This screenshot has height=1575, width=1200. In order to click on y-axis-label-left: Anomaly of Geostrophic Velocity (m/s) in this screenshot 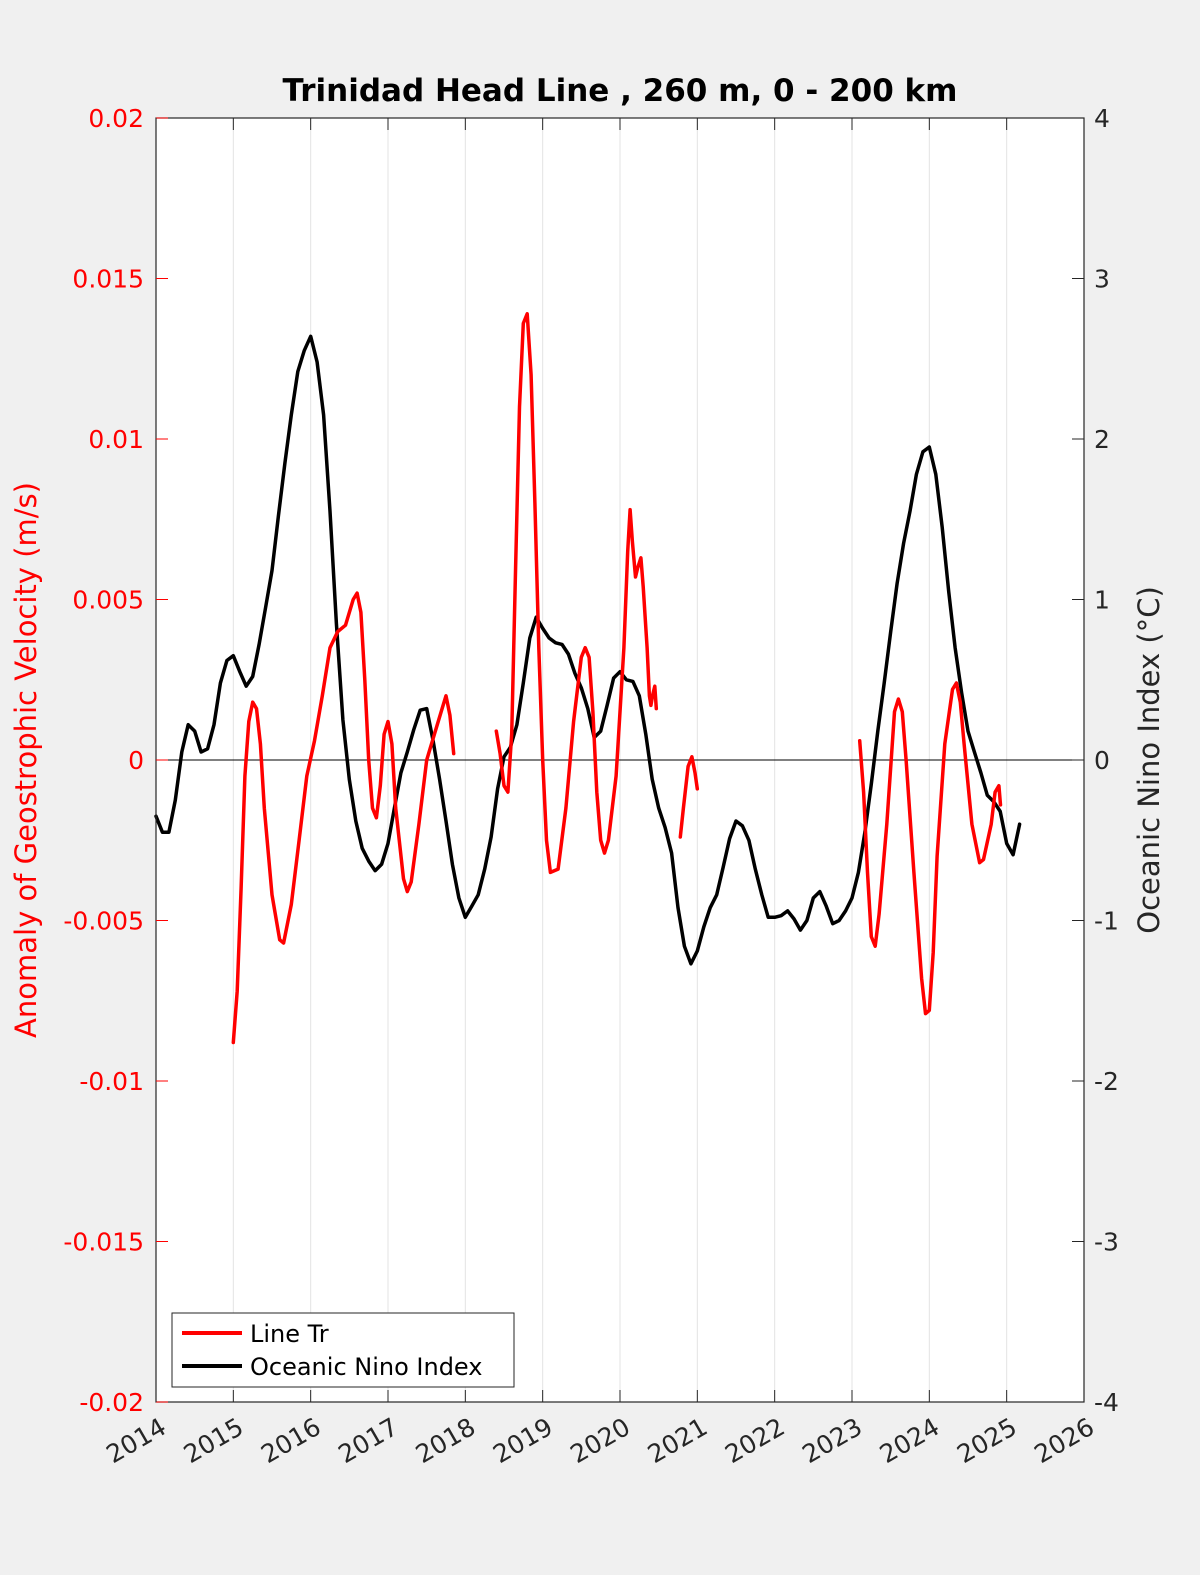, I will do `click(26, 760)`.